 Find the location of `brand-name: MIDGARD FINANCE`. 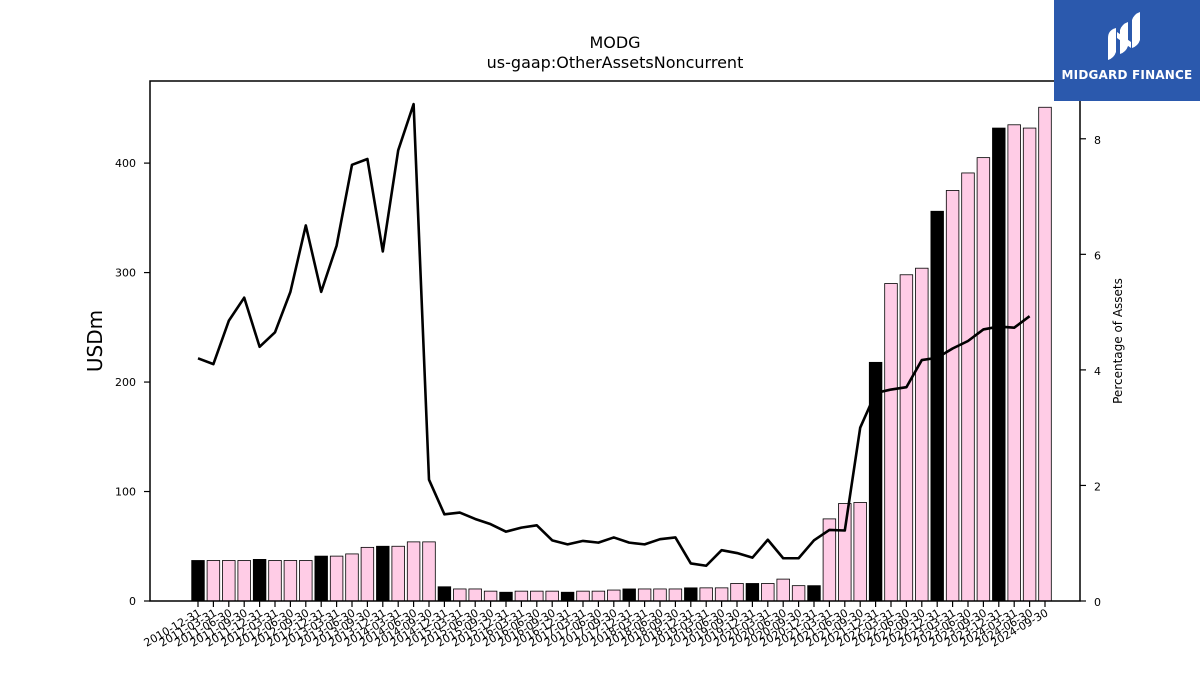

brand-name: MIDGARD FINANCE is located at coordinates (1127, 75).